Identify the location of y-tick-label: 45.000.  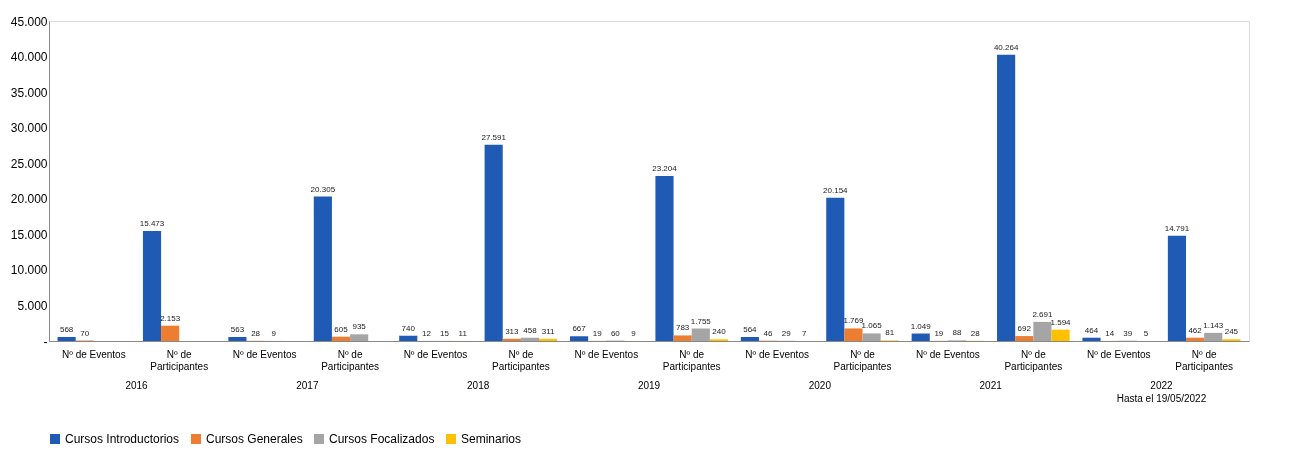
(29, 21).